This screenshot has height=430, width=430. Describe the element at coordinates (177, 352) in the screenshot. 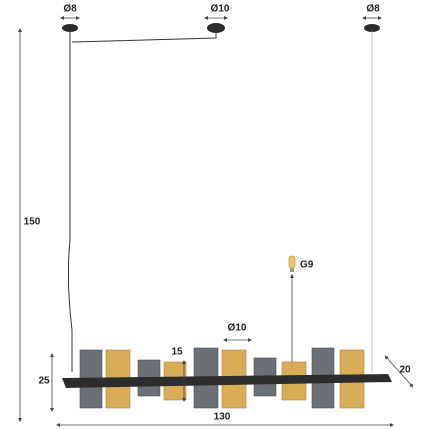

I see `label: 15` at that location.